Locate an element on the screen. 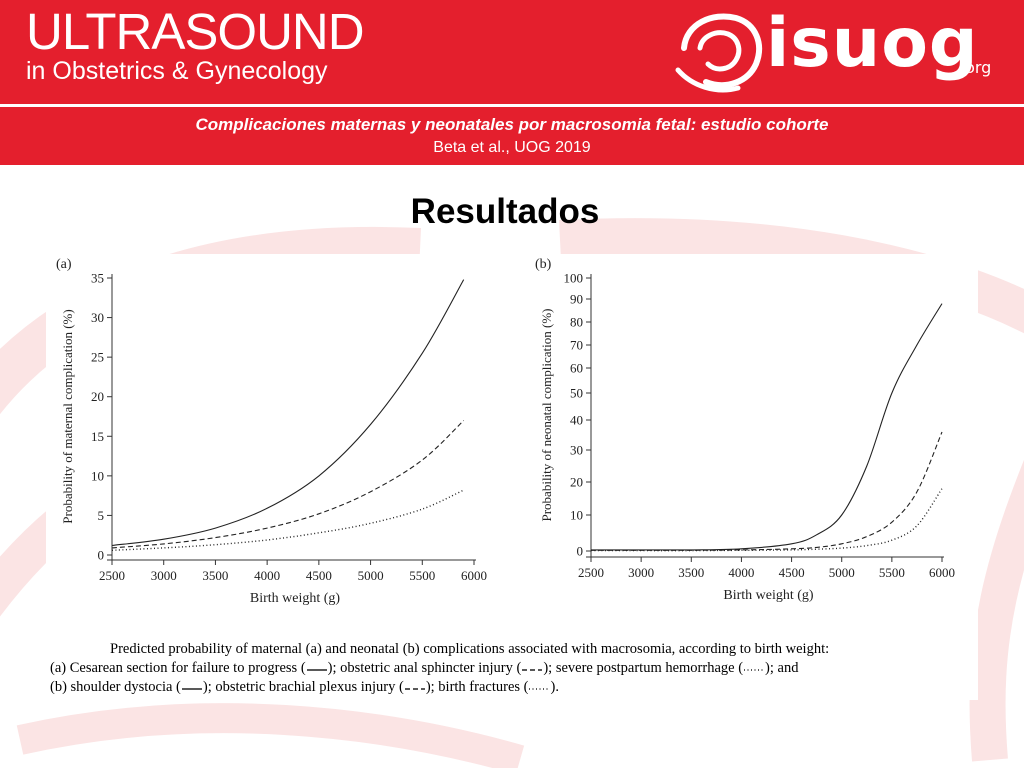  caption-text: ); severe postpartum hemorrhage ( is located at coordinates (643, 668).